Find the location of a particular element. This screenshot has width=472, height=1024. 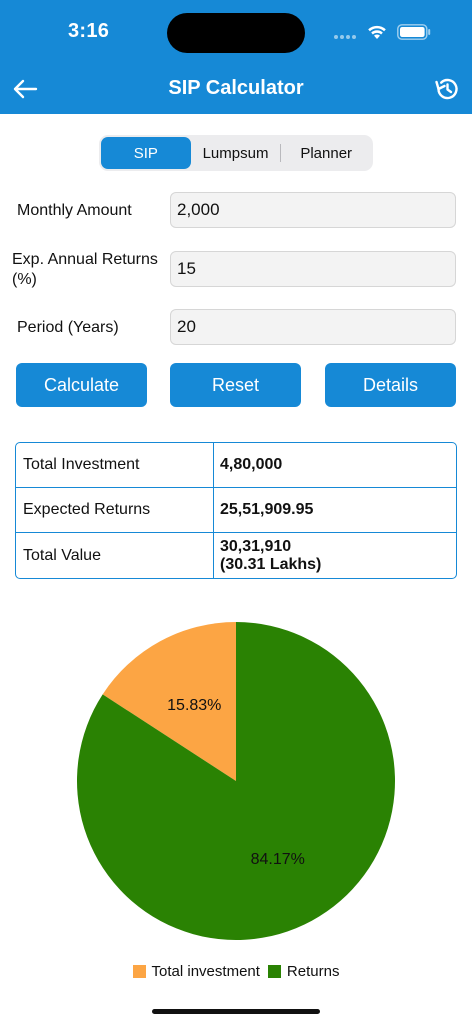

legend-item-returns: Returns is located at coordinates (303, 971).